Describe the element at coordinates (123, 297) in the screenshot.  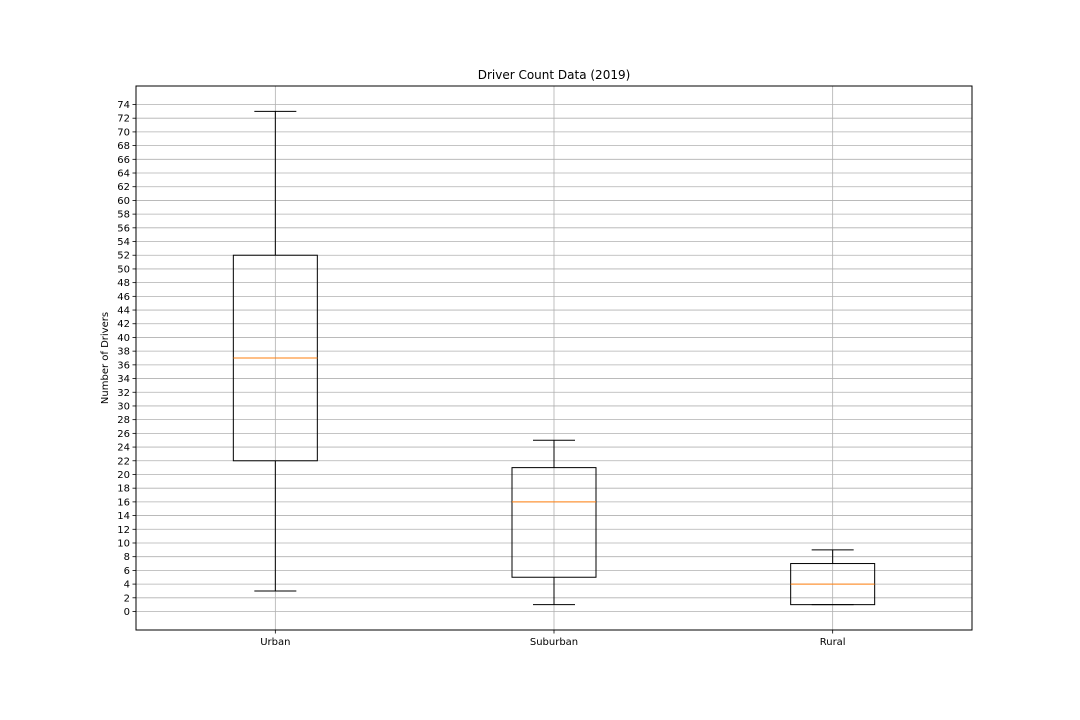
I see `y-tick-label: 46` at that location.